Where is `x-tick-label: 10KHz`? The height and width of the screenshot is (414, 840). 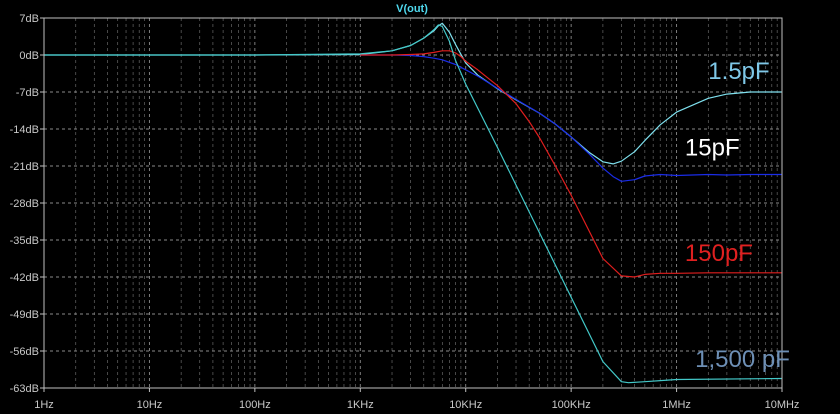
x-tick-label: 10KHz is located at coordinates (465, 405).